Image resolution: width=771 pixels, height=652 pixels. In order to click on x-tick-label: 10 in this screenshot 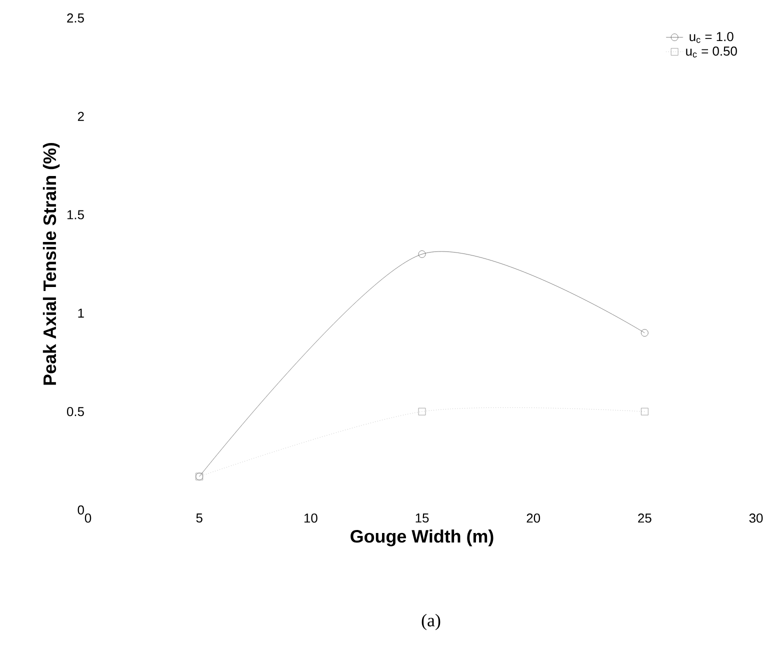, I will do `click(311, 518)`.